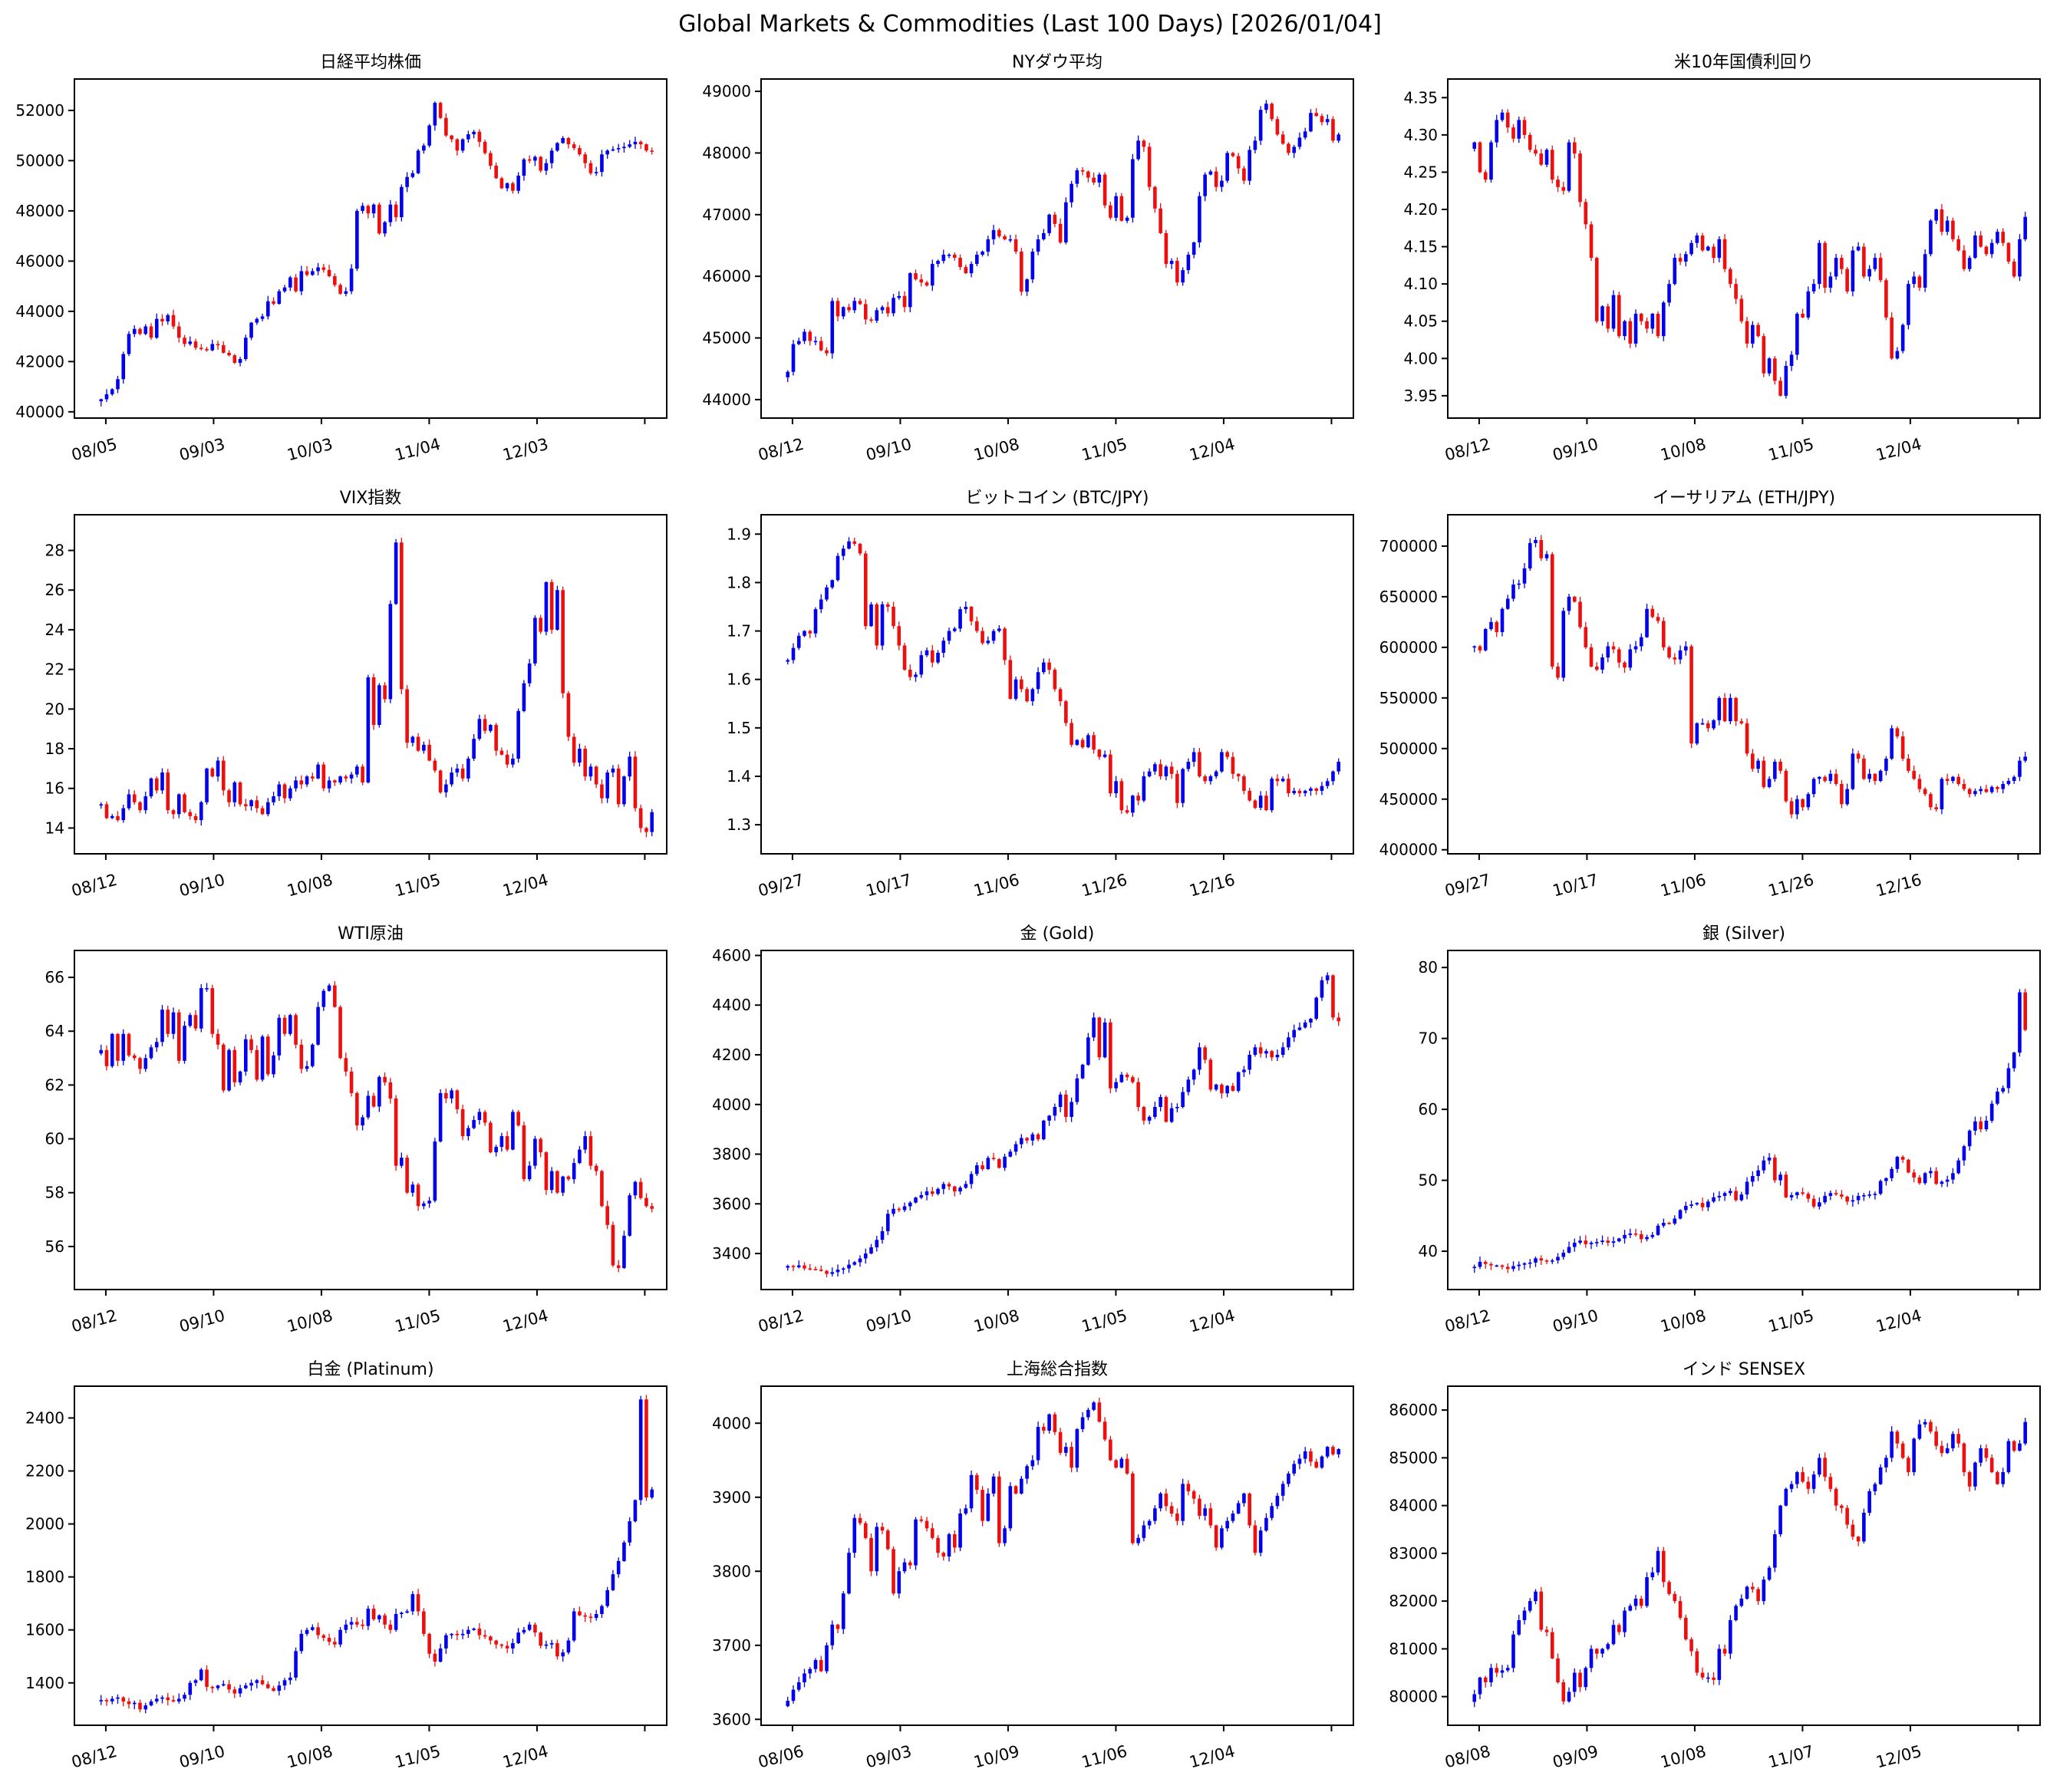 The width and height of the screenshot is (2060, 1792). Describe the element at coordinates (731, 955) in the screenshot. I see `svg-text: 4600` at that location.